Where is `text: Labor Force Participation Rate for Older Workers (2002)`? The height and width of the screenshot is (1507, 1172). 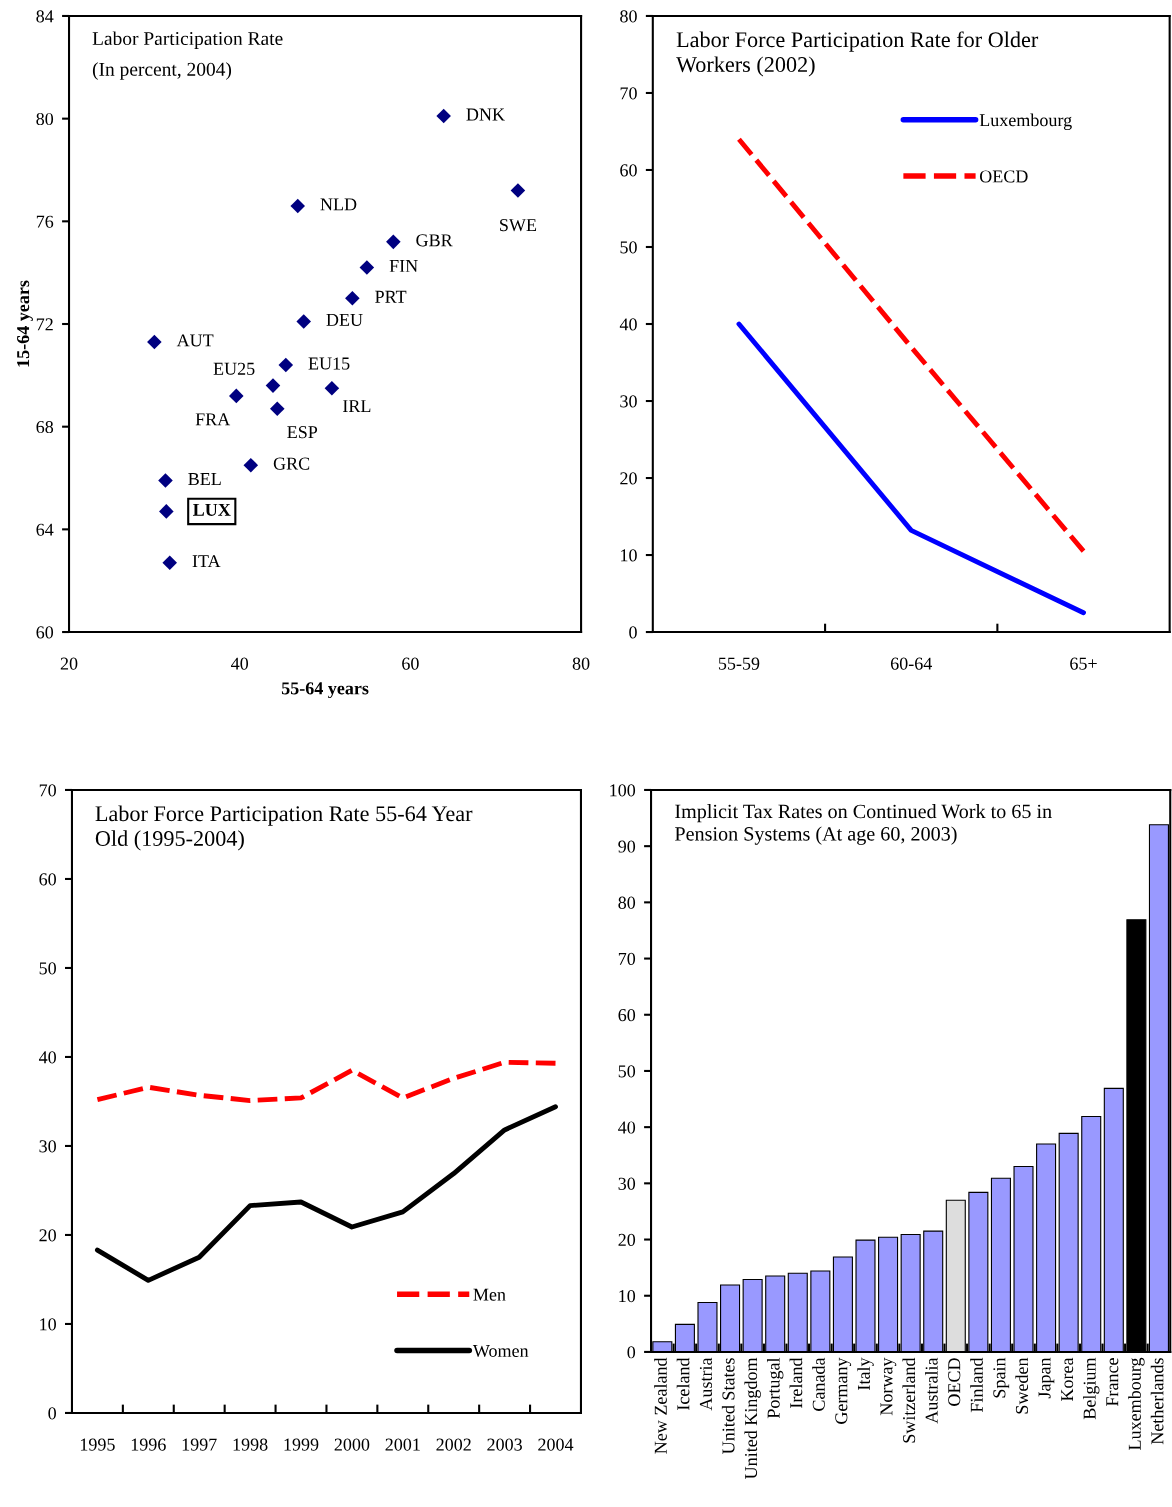 text: Labor Force Participation Rate for Older Workers (2002) is located at coordinates (857, 54).